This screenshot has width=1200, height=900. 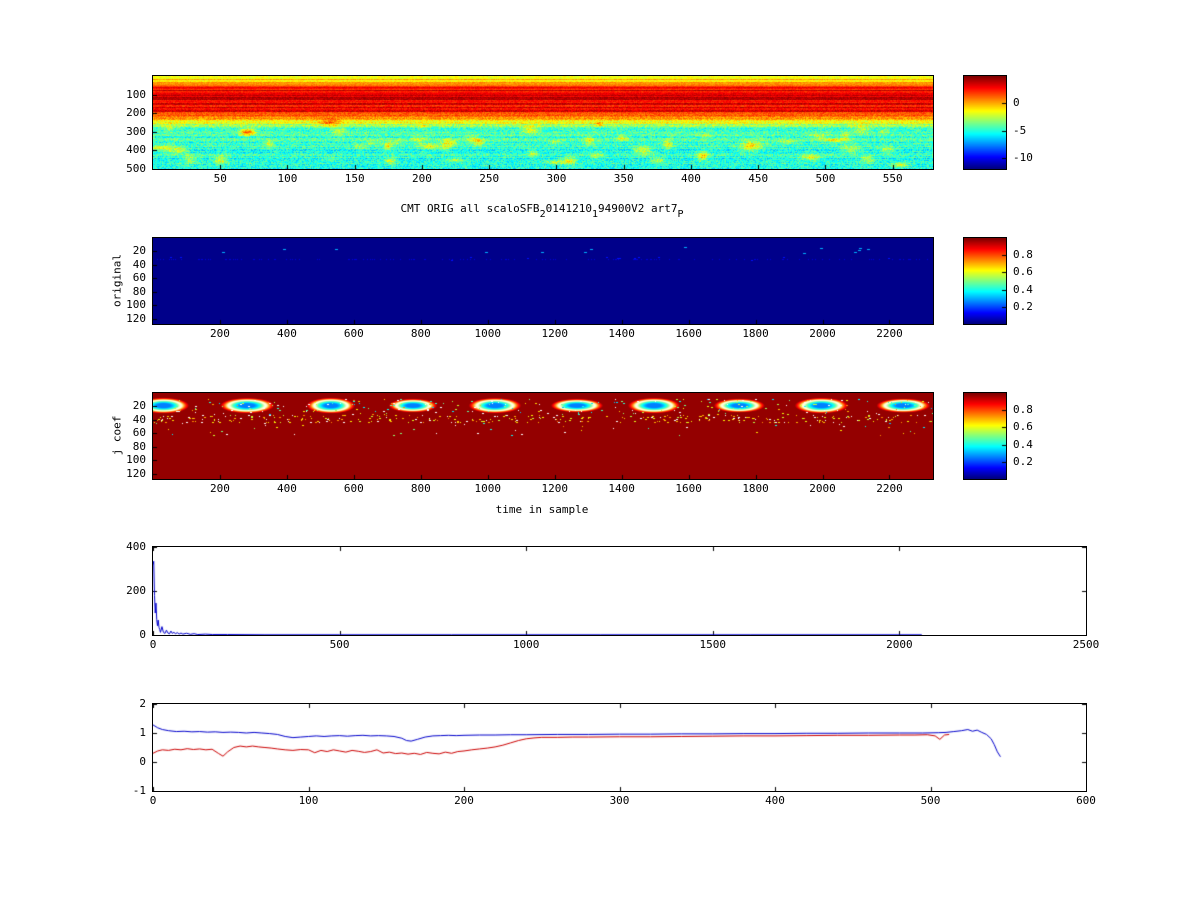 What do you see at coordinates (594, 214) in the screenshot?
I see `title-subscript: 1` at bounding box center [594, 214].